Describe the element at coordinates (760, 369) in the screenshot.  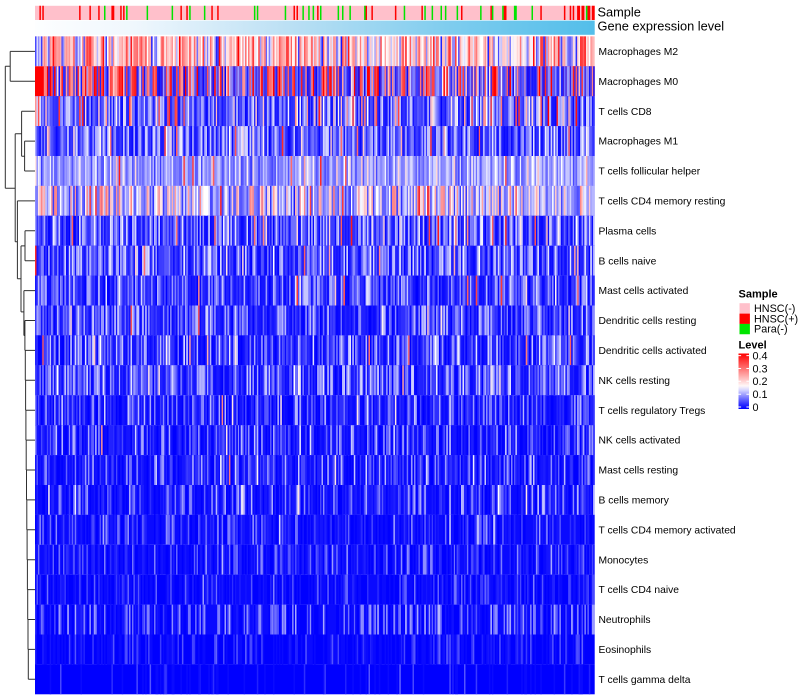
I see `svg-text: 0.3` at that location.